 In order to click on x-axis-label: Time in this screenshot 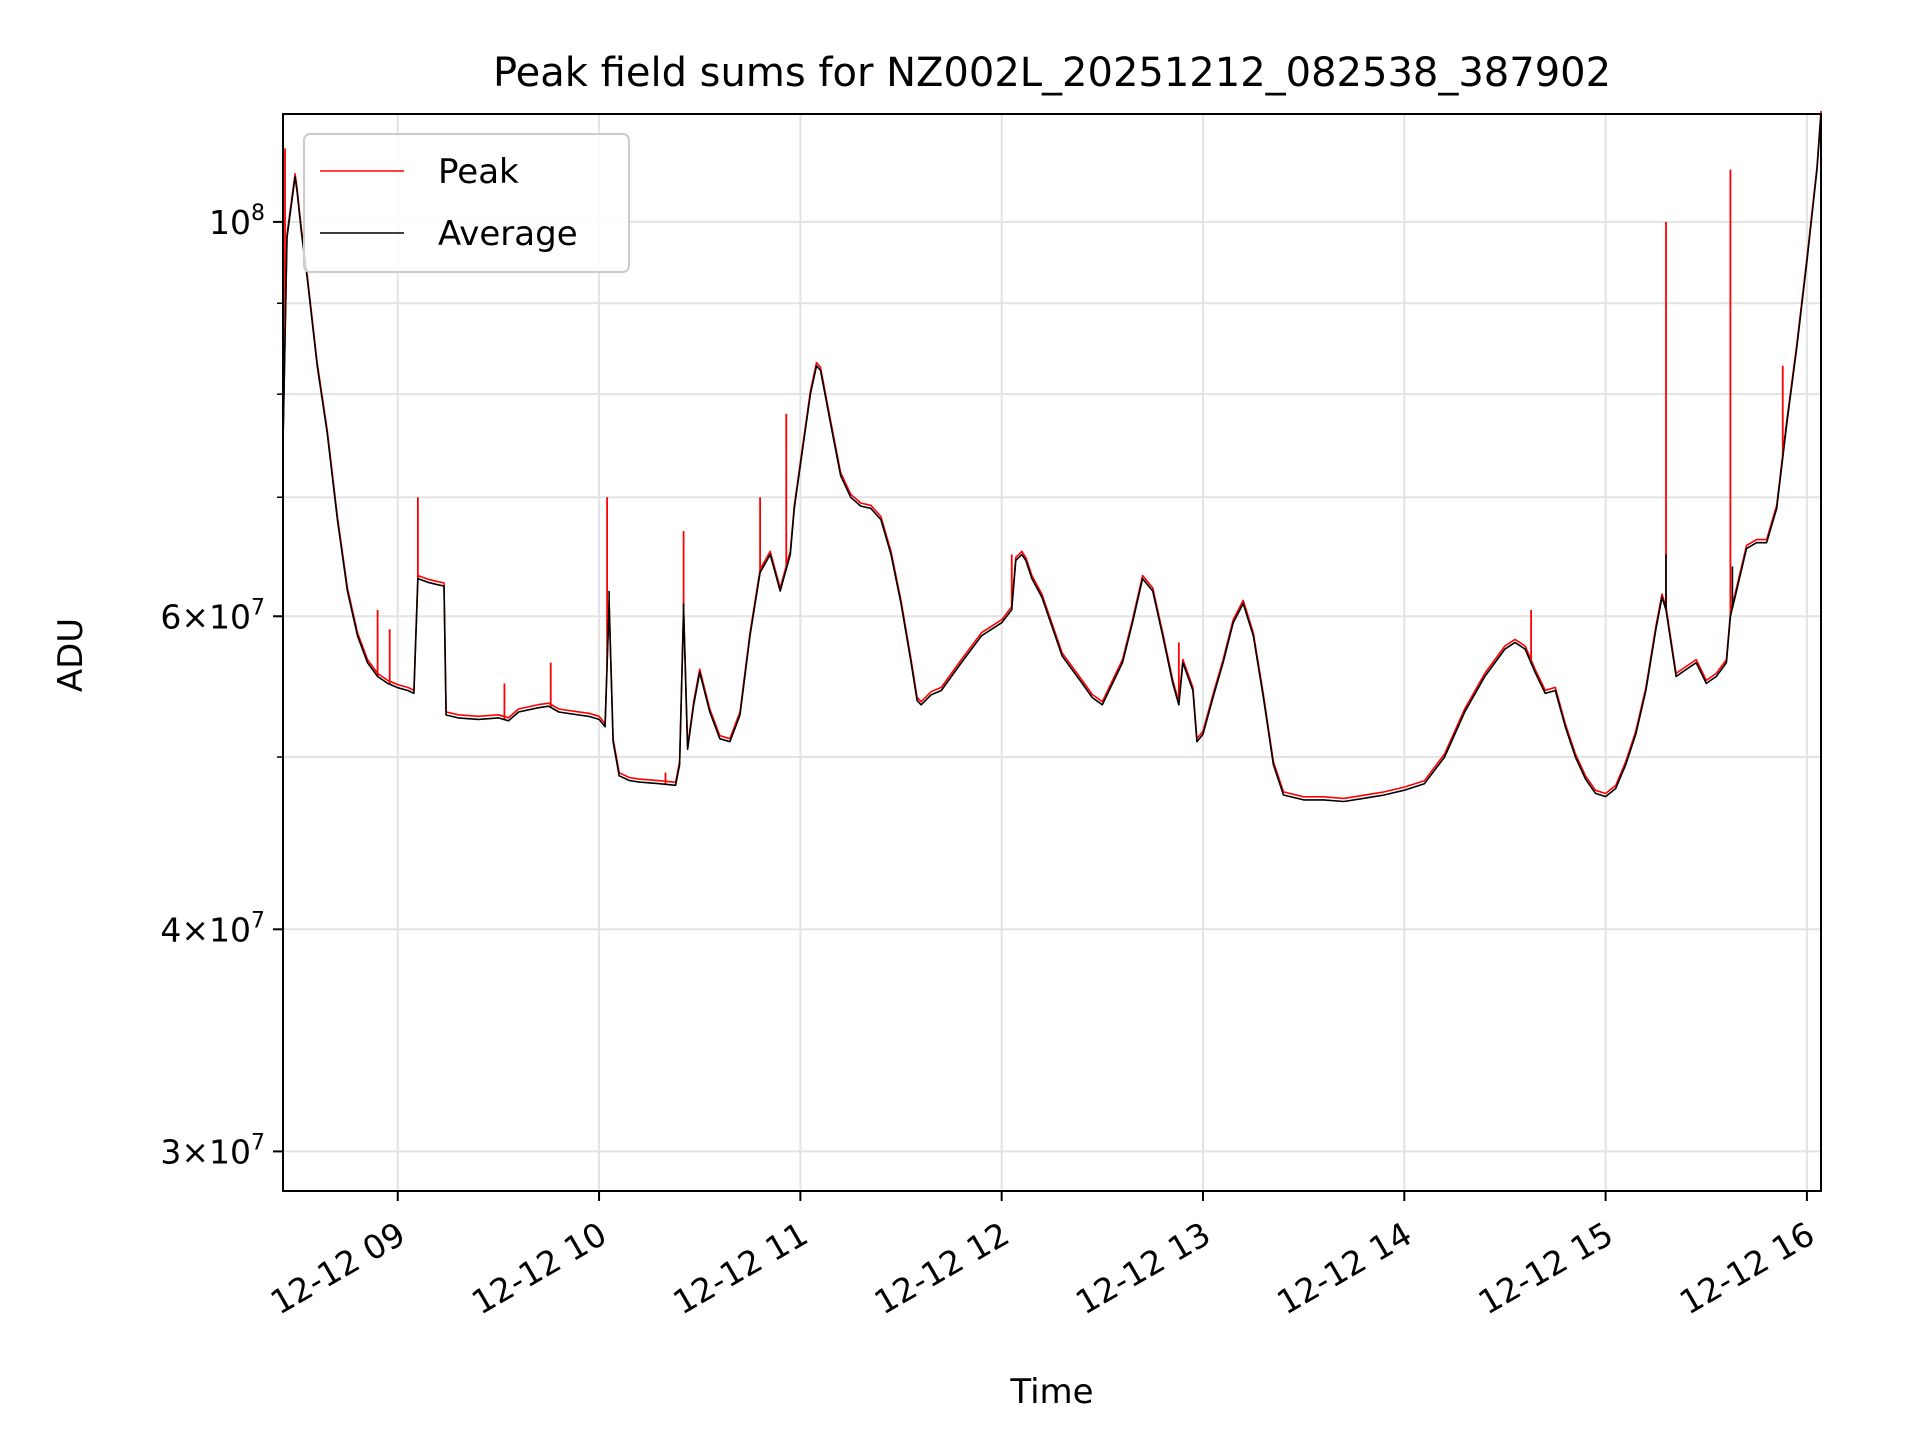, I will do `click(1051, 1392)`.